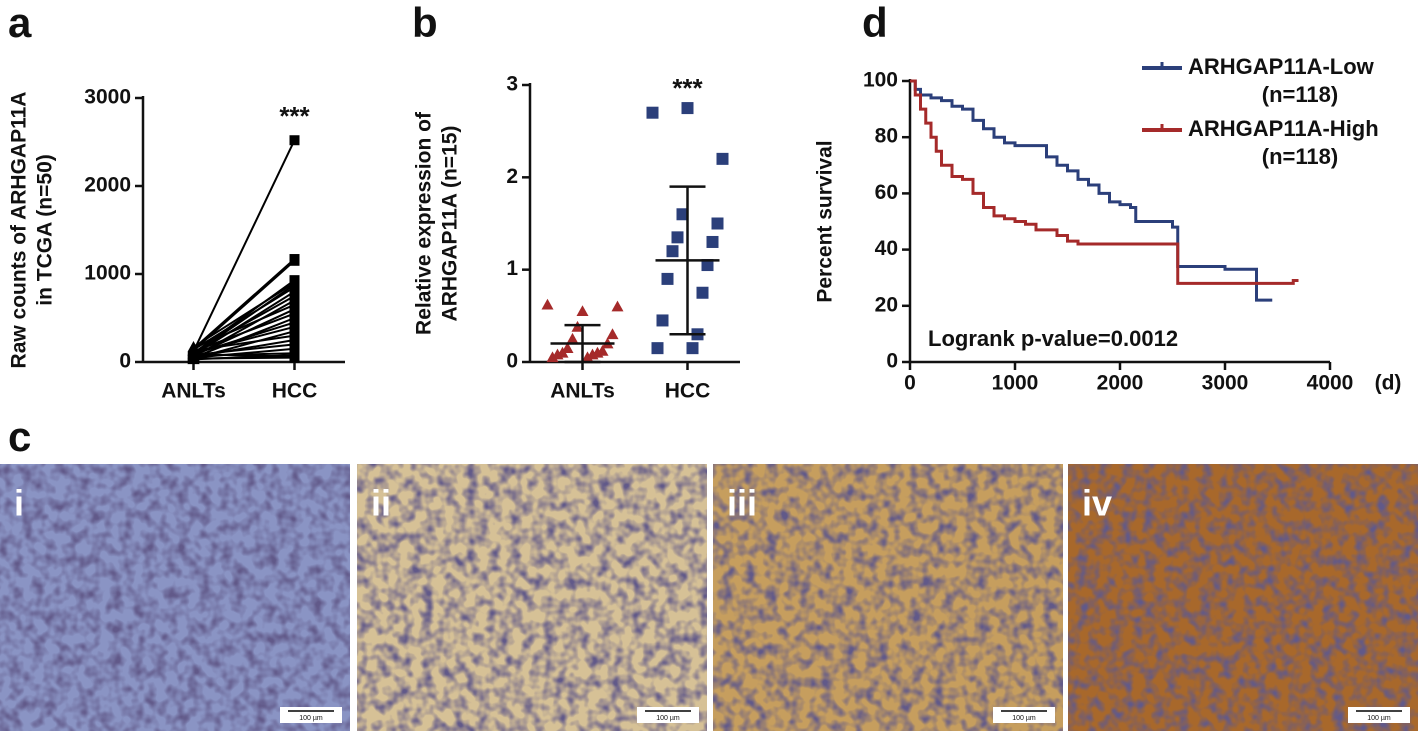  Describe the element at coordinates (425, 23) in the screenshot. I see `panel-label: b` at that location.